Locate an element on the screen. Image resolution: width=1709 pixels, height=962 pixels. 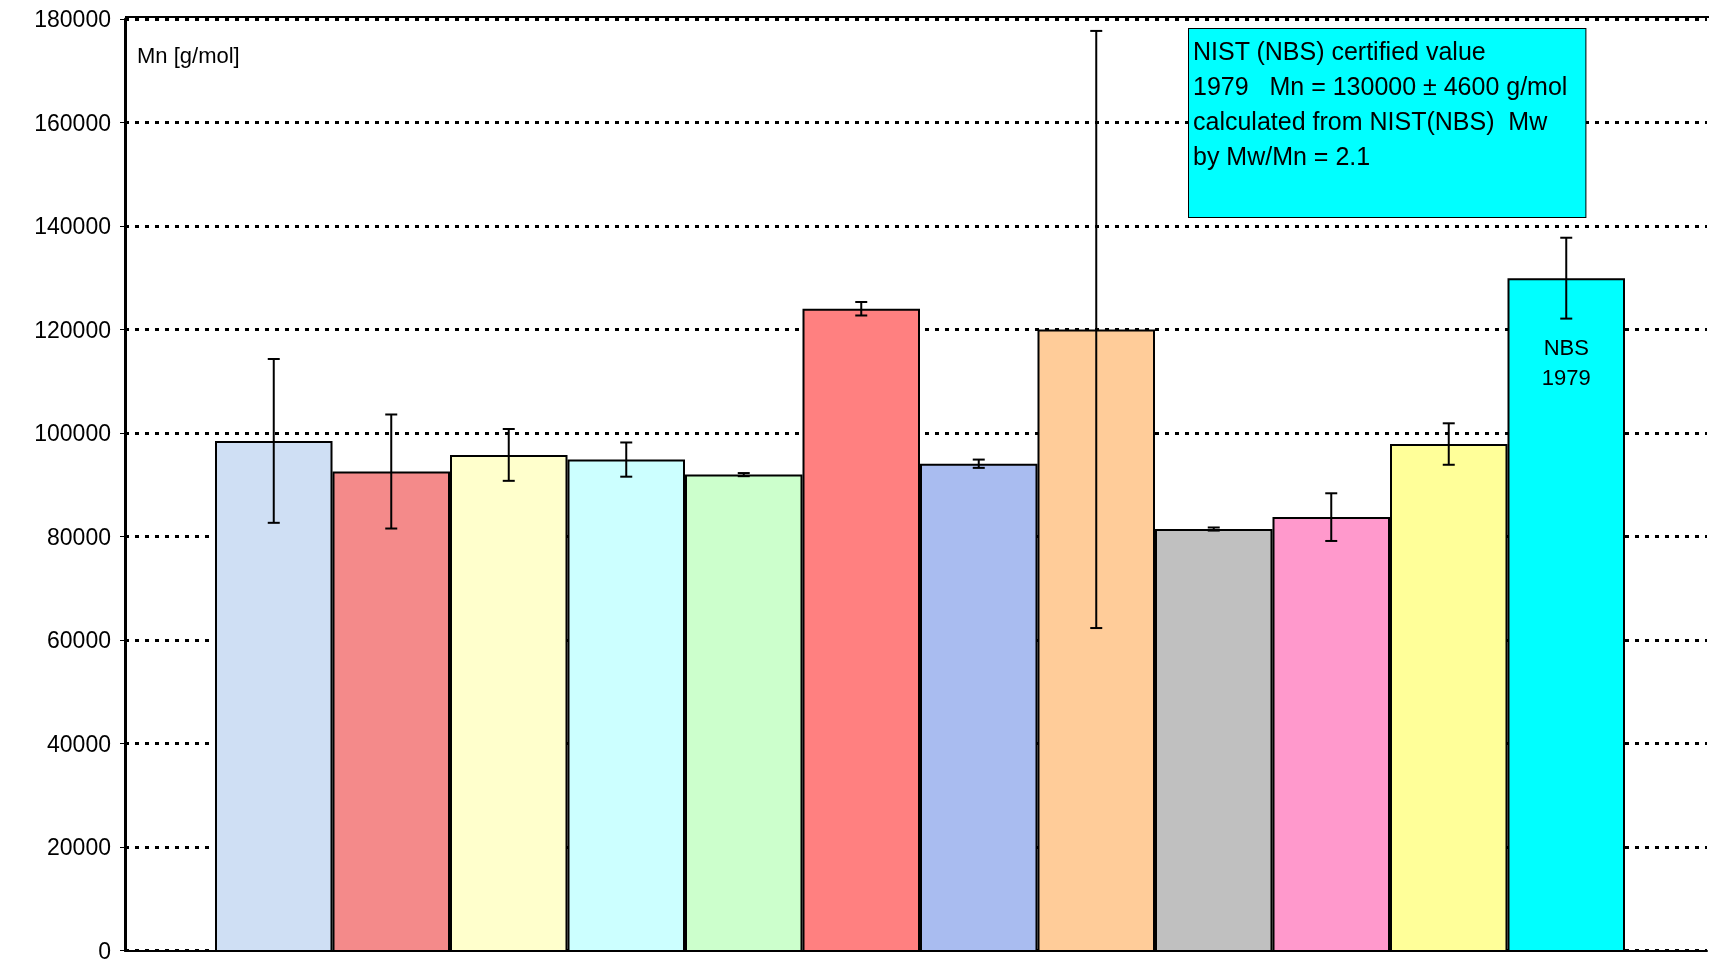
y-tick-label: 40000 is located at coordinates (79, 743).